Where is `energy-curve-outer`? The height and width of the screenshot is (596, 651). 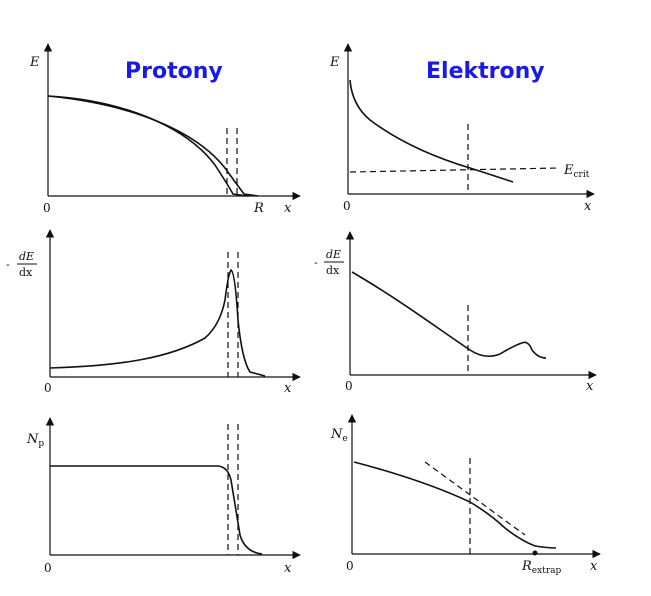
energy-curve-outer is located at coordinates (153, 146).